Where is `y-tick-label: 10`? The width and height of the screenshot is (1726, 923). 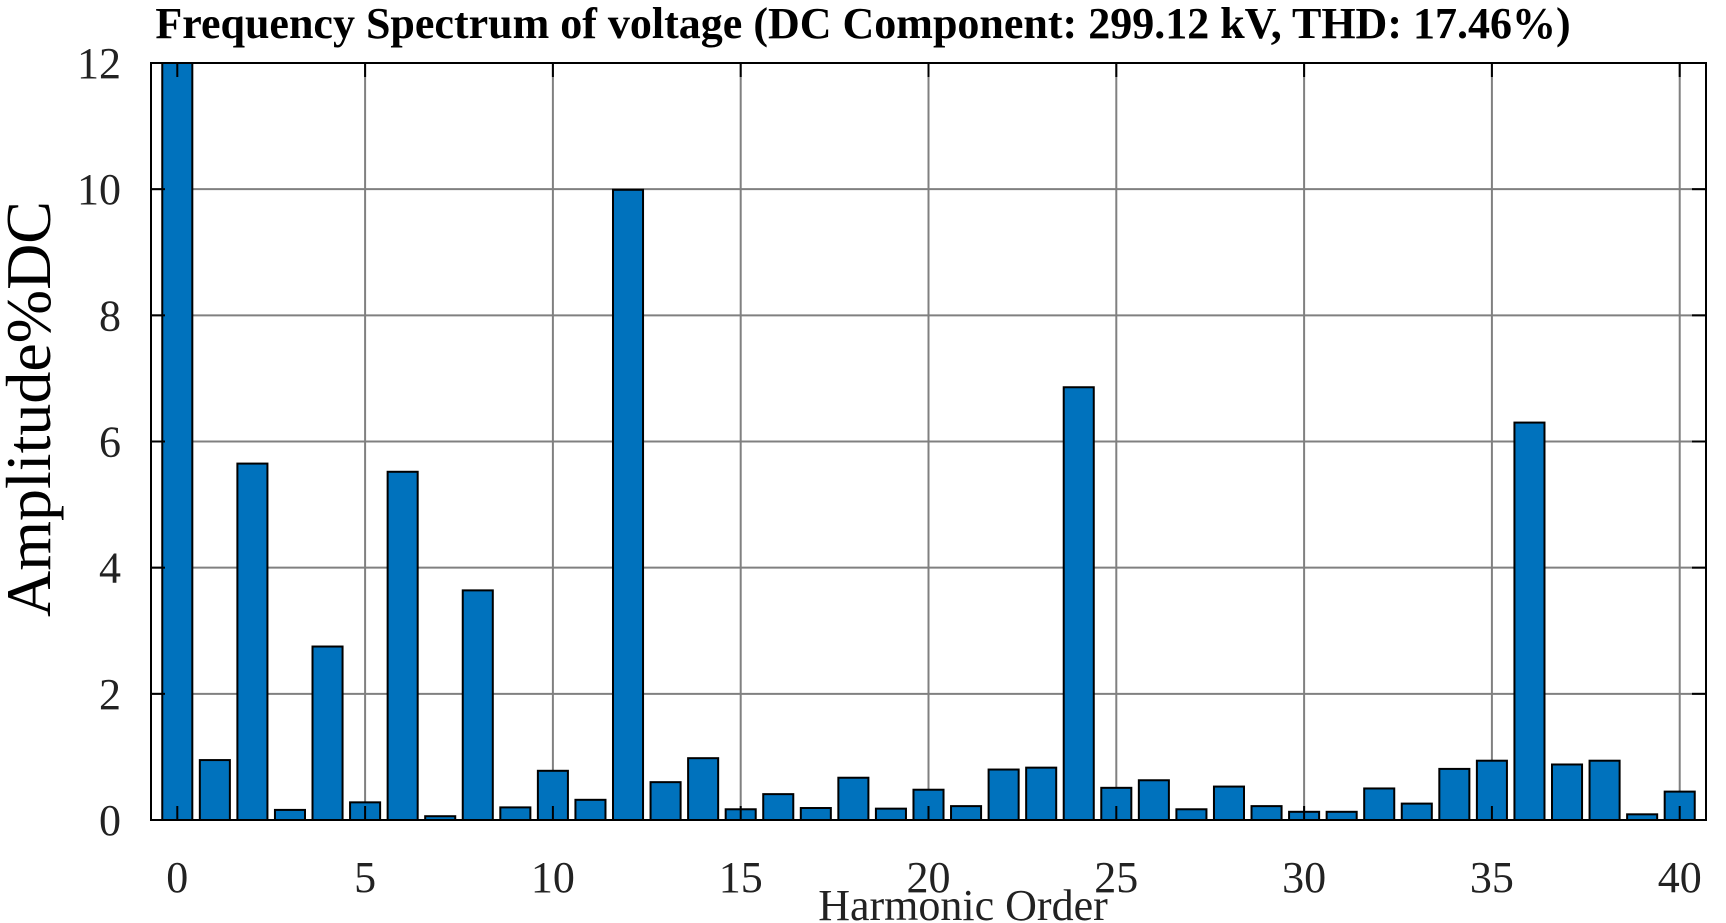 y-tick-label: 10 is located at coordinates (99, 189).